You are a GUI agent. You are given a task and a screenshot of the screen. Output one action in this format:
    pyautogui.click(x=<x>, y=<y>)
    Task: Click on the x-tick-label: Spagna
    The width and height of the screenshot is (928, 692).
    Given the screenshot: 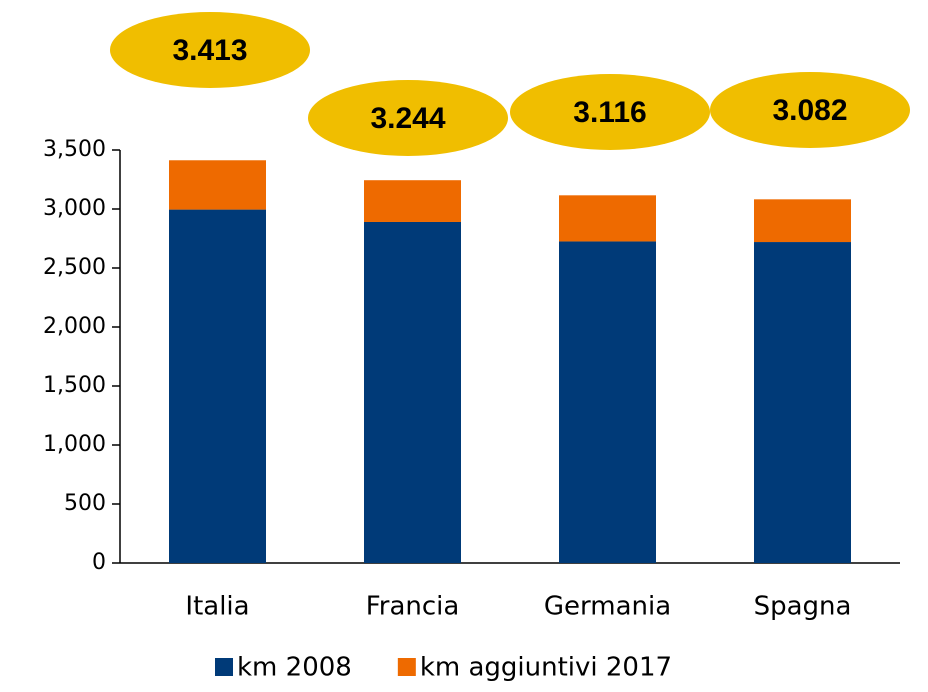 What is the action you would take?
    pyautogui.click(x=803, y=607)
    